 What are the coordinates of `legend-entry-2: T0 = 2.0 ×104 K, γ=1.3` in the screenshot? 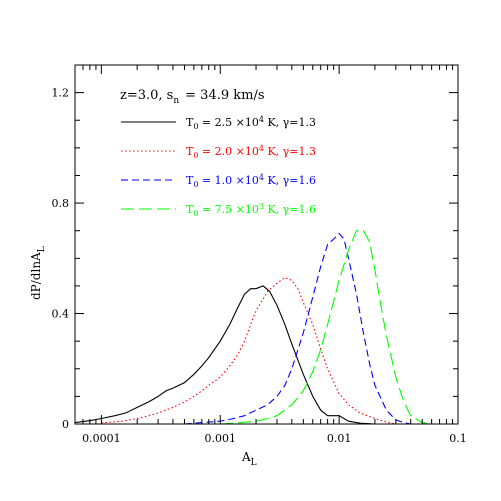 It's located at (251, 152).